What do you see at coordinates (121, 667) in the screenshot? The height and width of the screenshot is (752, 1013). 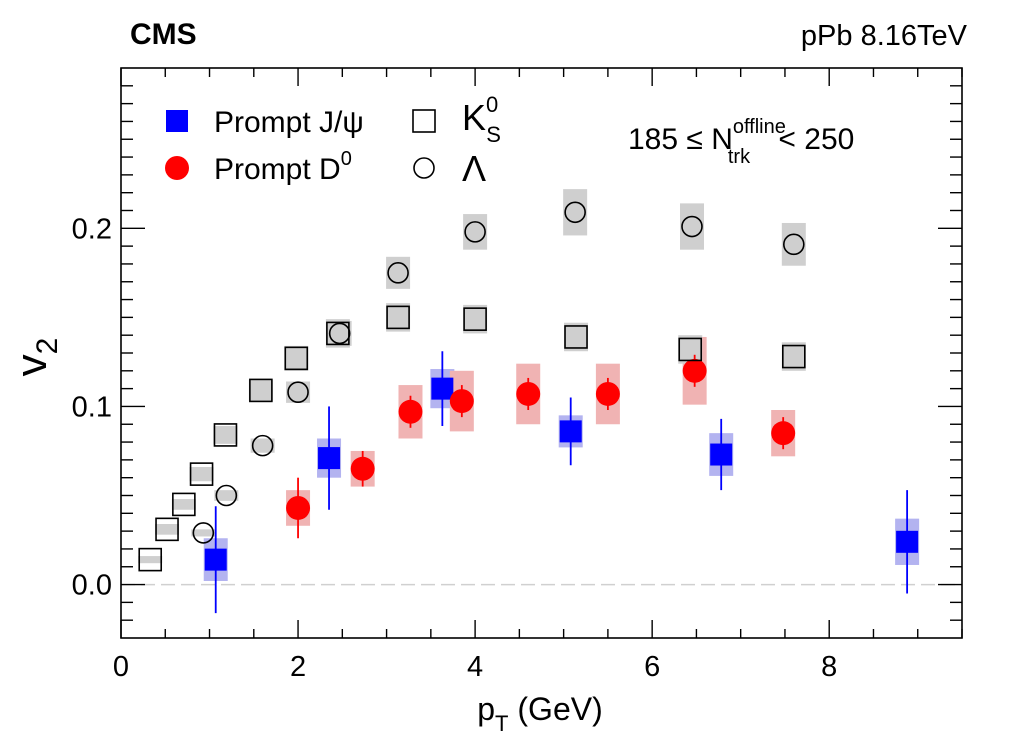 I see `x-tick-label: 0` at bounding box center [121, 667].